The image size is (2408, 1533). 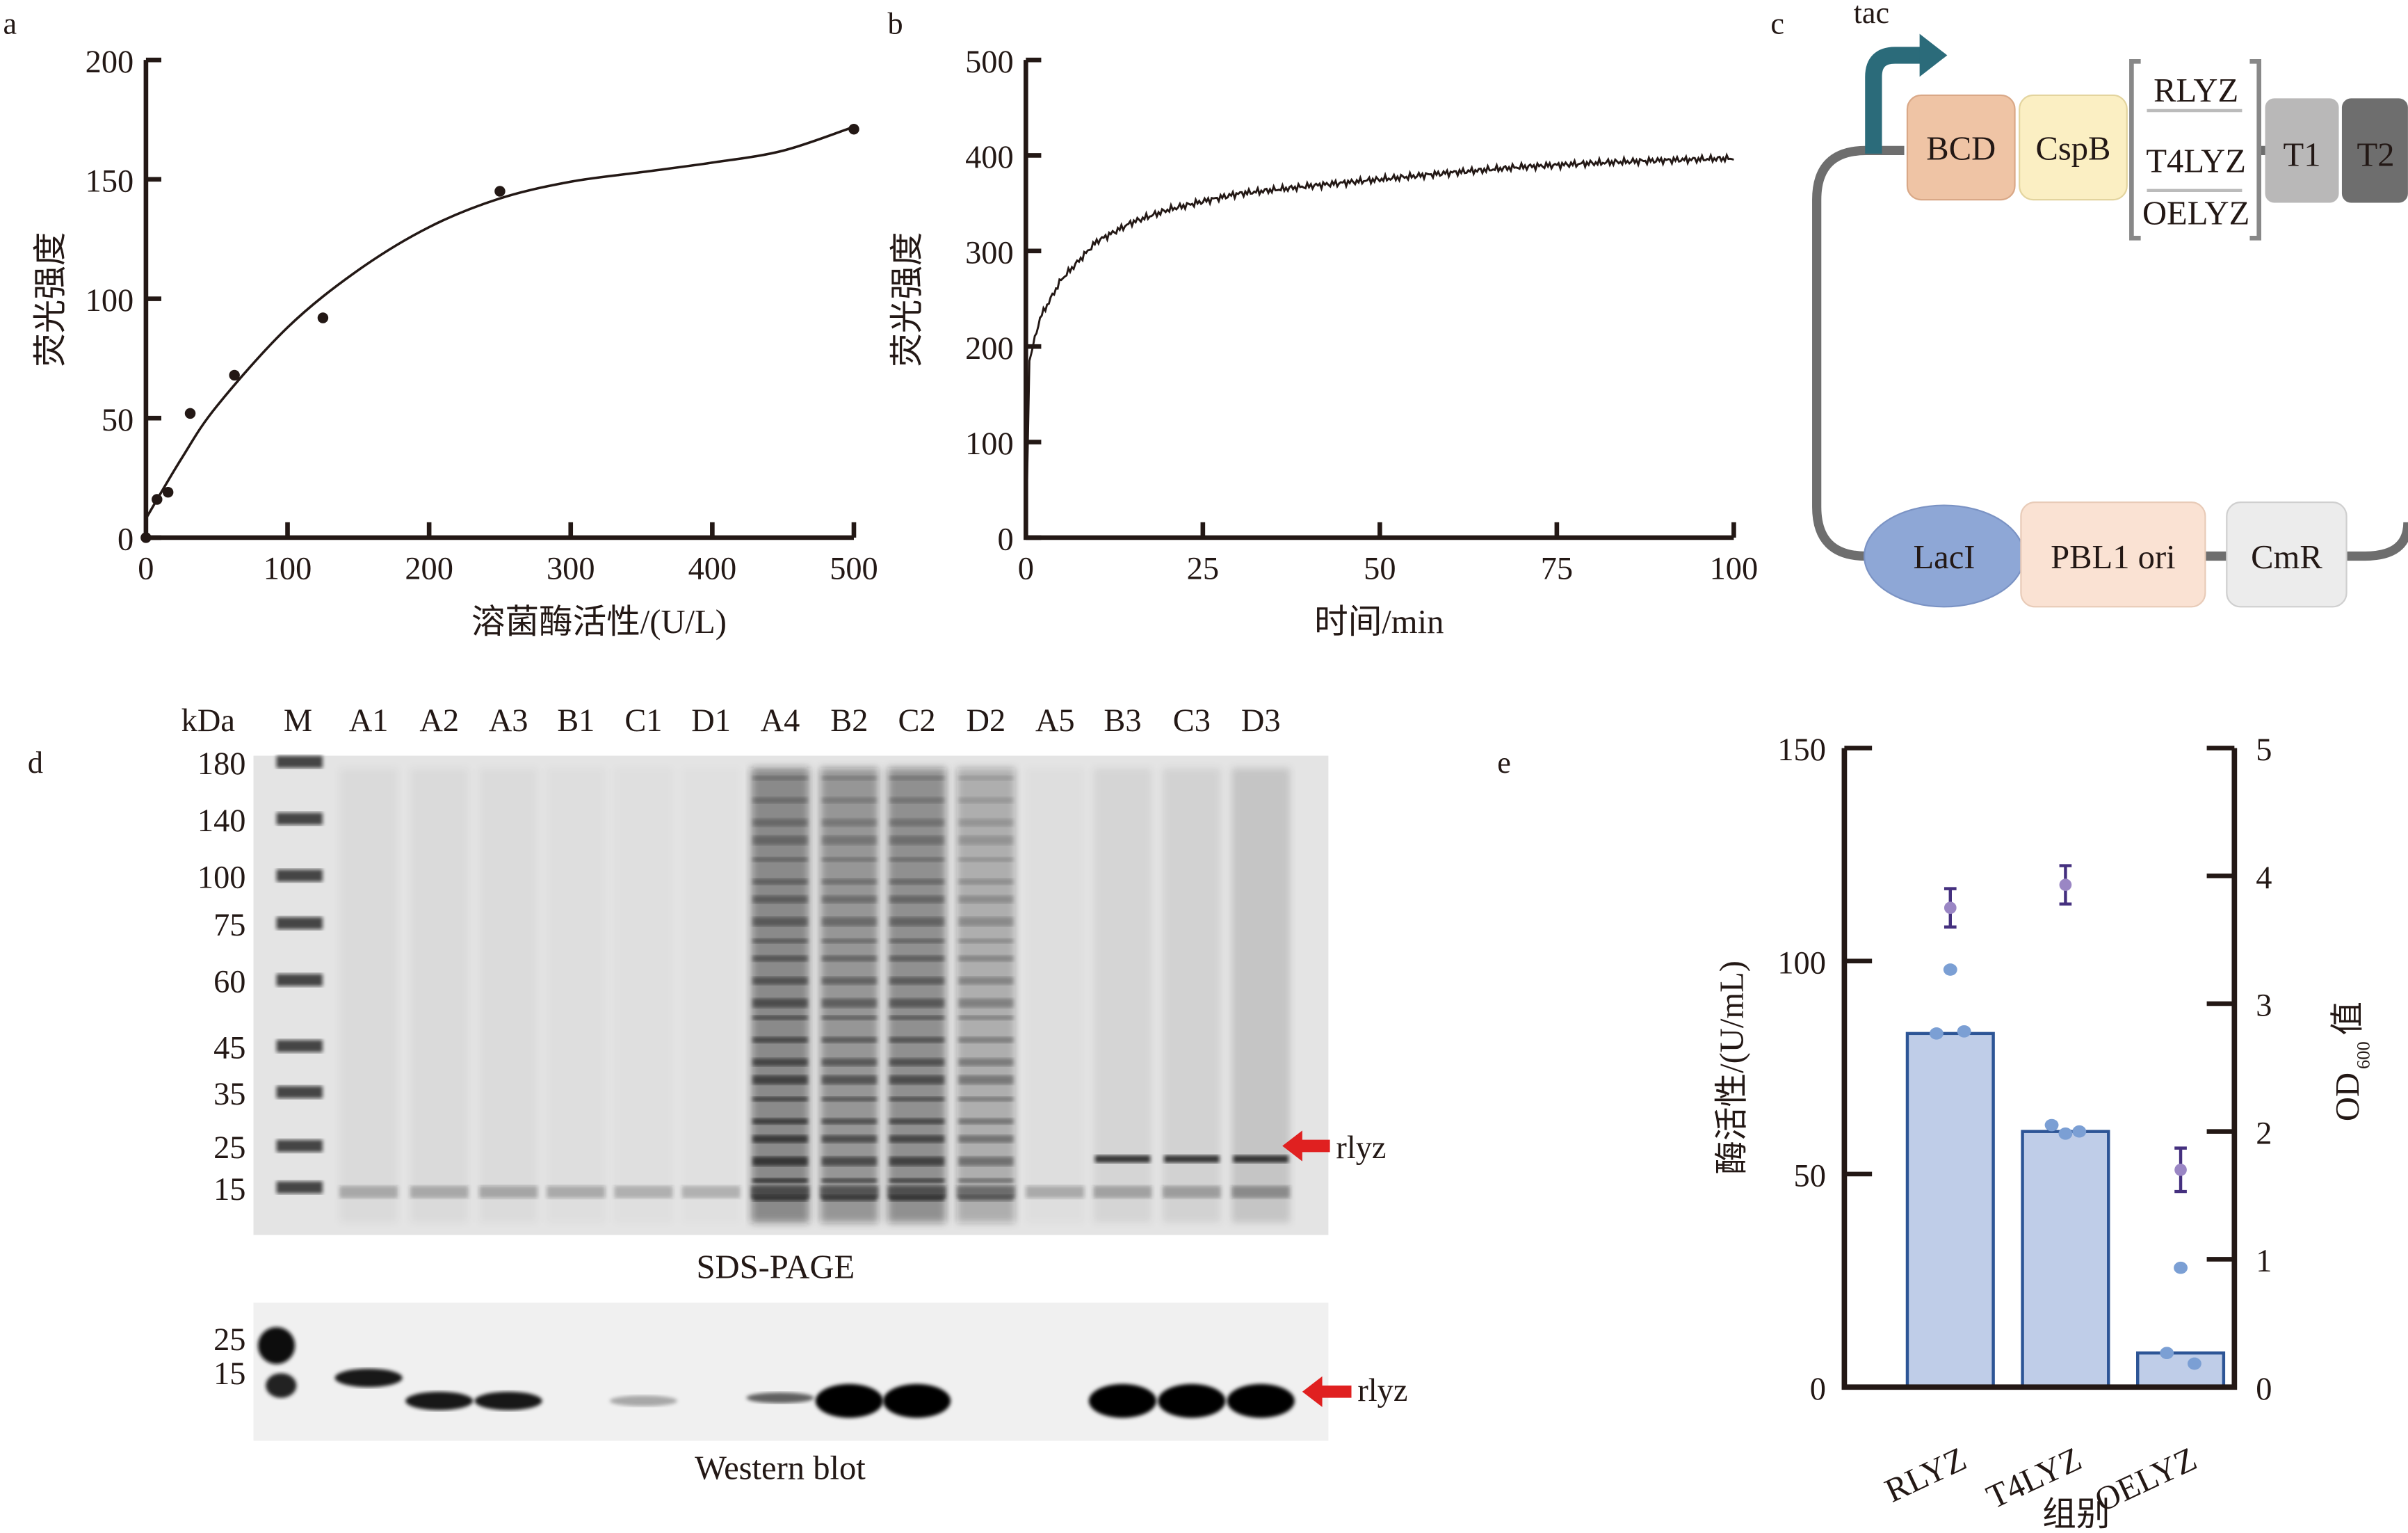 What do you see at coordinates (1379, 300) in the screenshot?
I see `chart-b-axes` at bounding box center [1379, 300].